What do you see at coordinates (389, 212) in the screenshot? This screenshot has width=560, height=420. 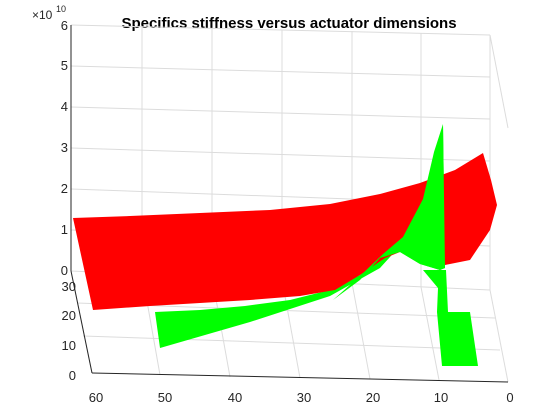 I see `green-surface-front` at bounding box center [389, 212].